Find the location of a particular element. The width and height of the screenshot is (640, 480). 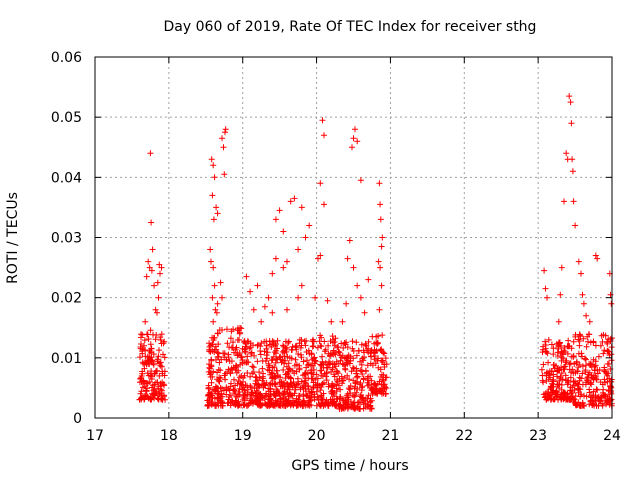

x-tick-label: 24 is located at coordinates (612, 436).